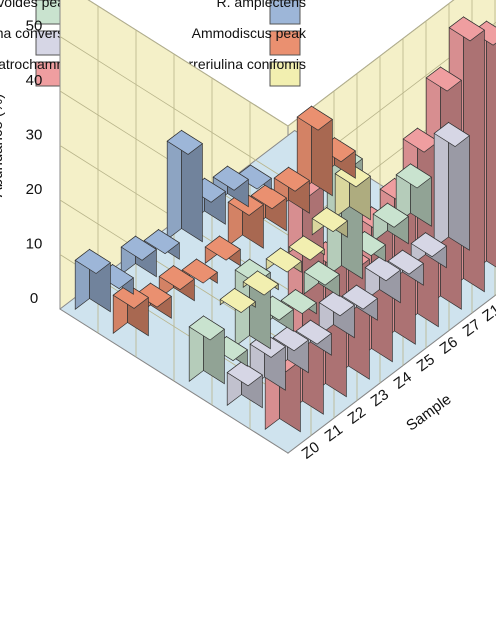 Image resolution: width=496 pixels, height=624 pixels. I want to click on sample-axis-title: Sample, so click(428, 413).